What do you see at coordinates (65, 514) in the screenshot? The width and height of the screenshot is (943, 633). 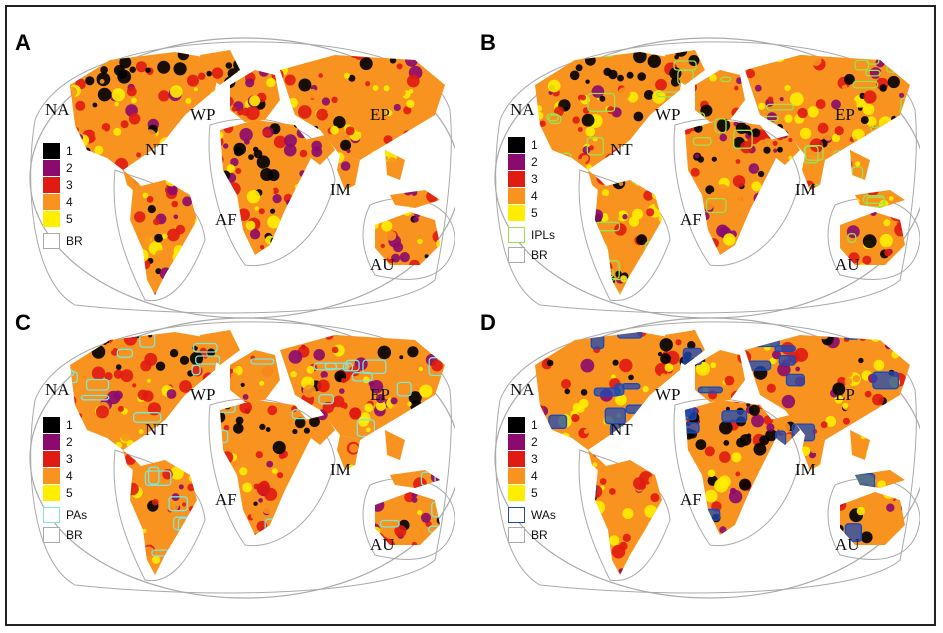 I see `legend-item-overlay: PAs` at bounding box center [65, 514].